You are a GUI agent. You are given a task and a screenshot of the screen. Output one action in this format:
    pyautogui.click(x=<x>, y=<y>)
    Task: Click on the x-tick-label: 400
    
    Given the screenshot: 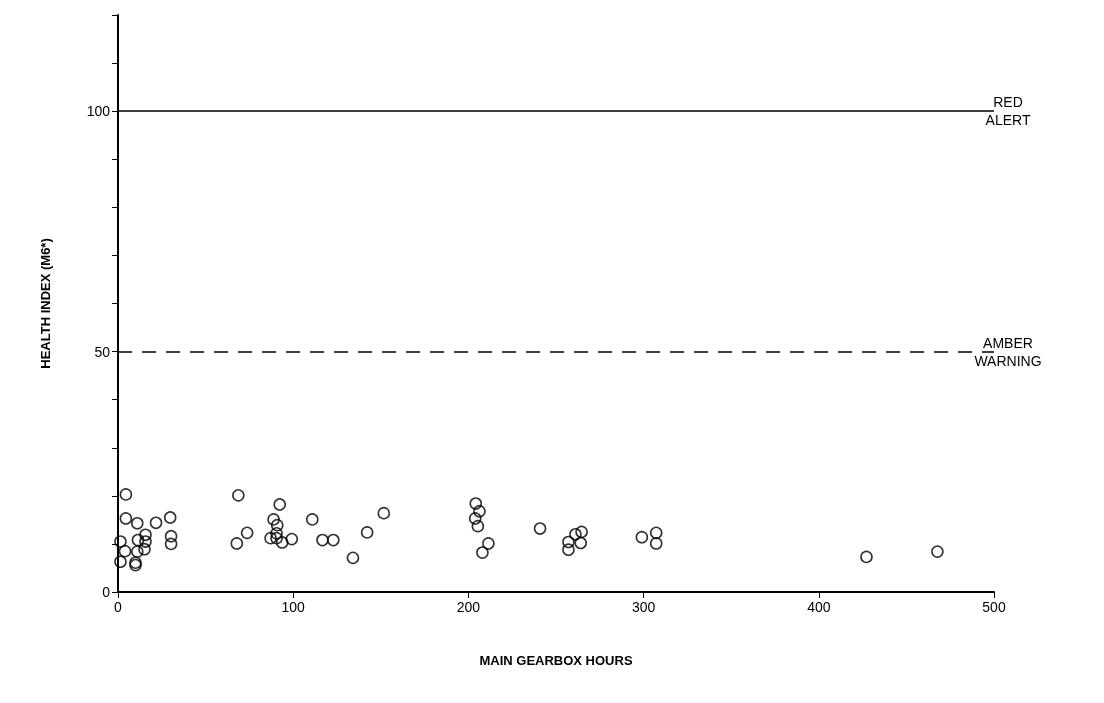 What is the action you would take?
    pyautogui.click(x=819, y=607)
    